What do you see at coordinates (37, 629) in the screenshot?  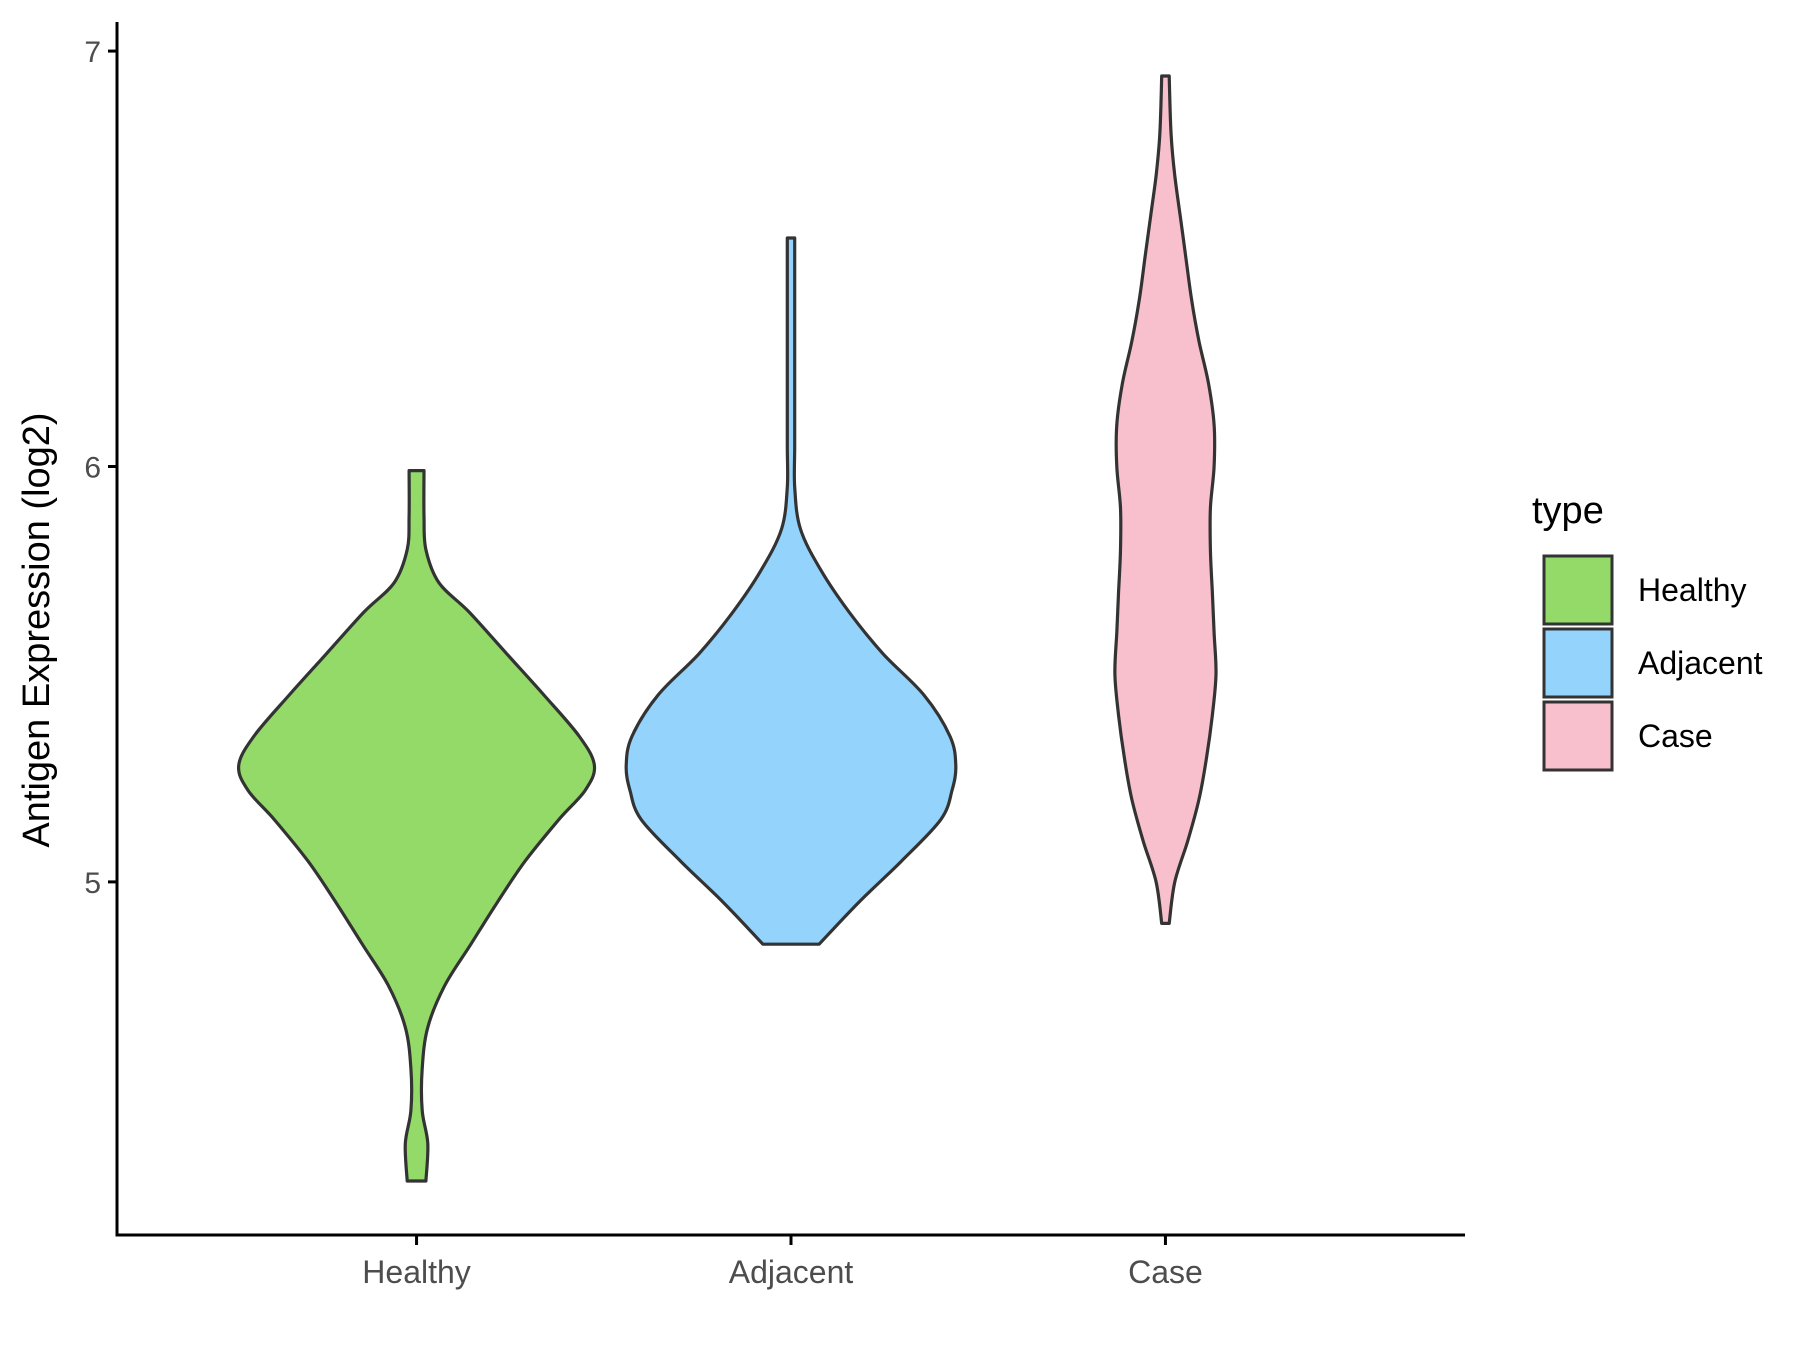 I see `y-axis-title: Antigen Expression (log2)` at bounding box center [37, 629].